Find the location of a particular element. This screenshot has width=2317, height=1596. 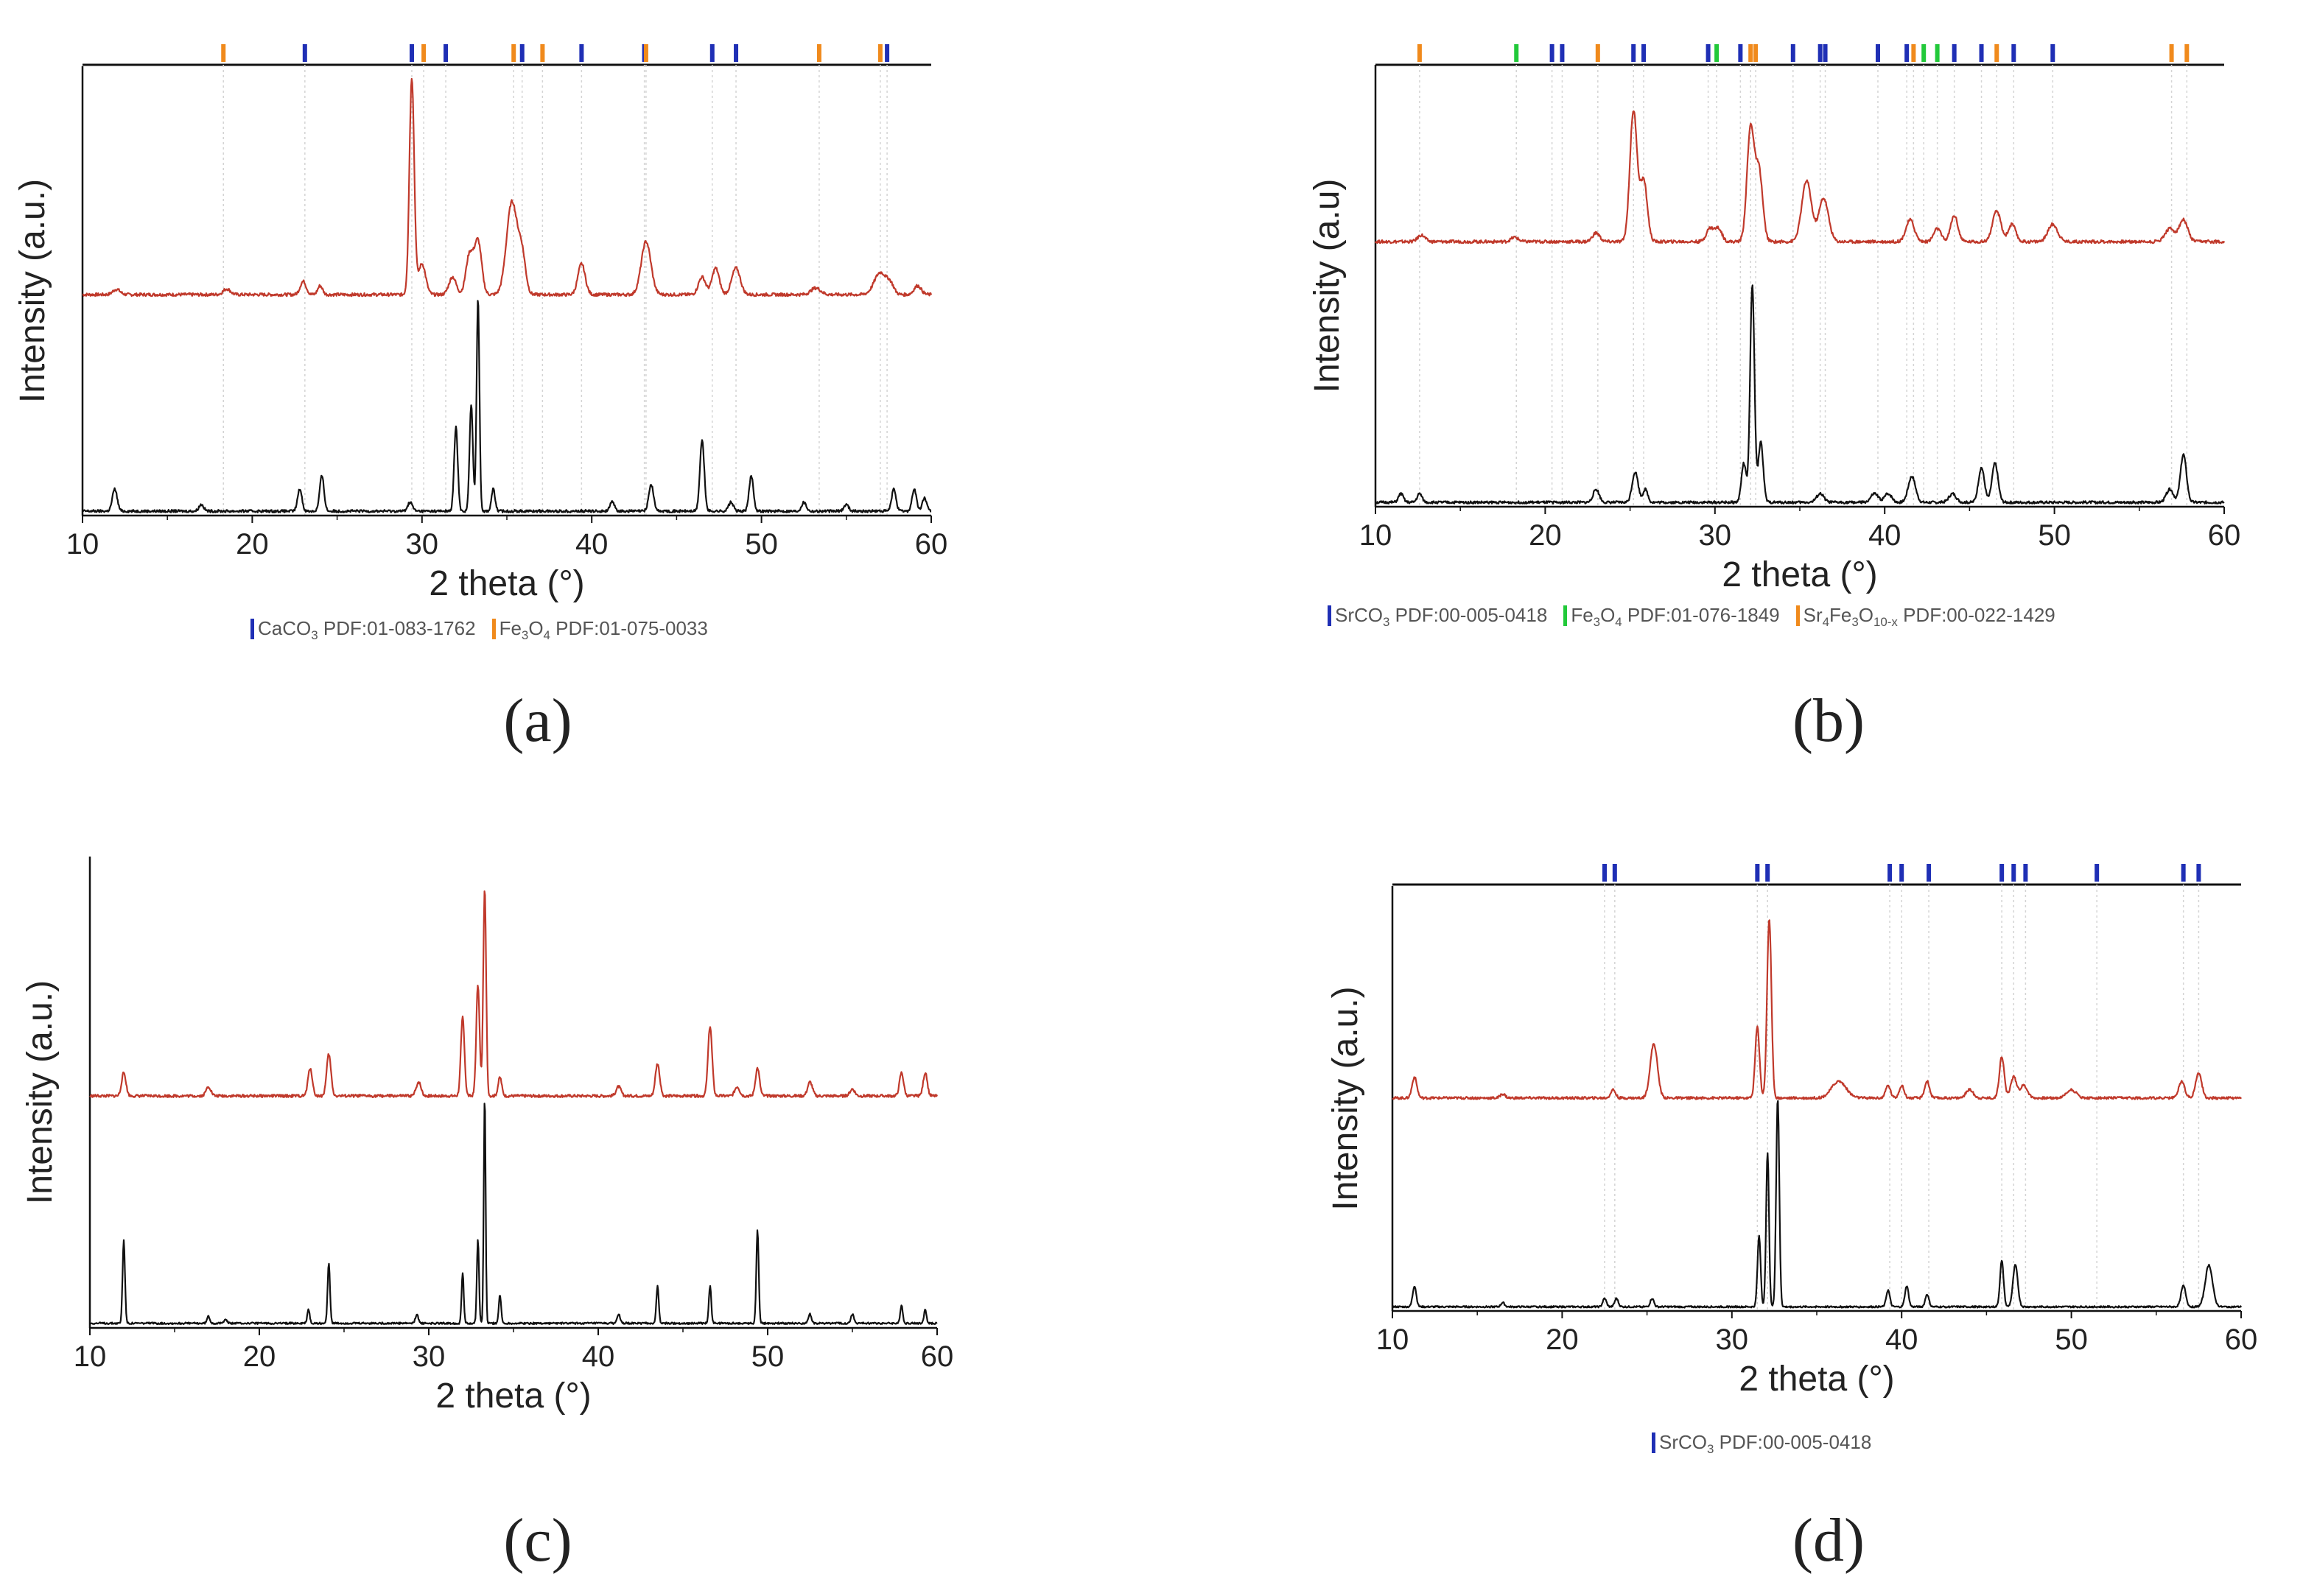

legend-item-a: CaCO3 PDF:01-083-1762 is located at coordinates (363, 629).